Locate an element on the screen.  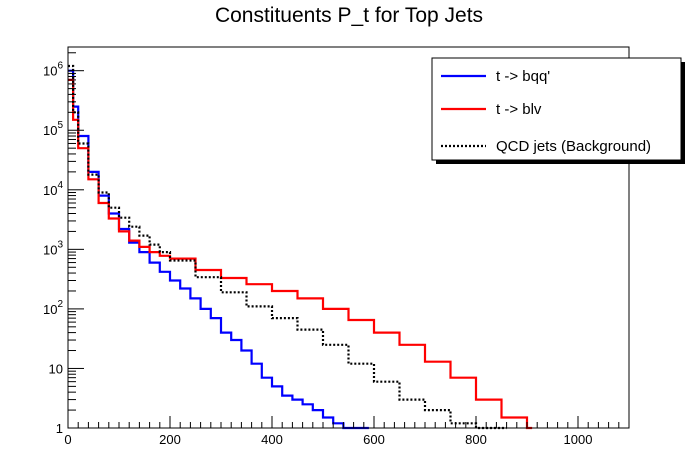
x-tick-label: 400 is located at coordinates (272, 439).